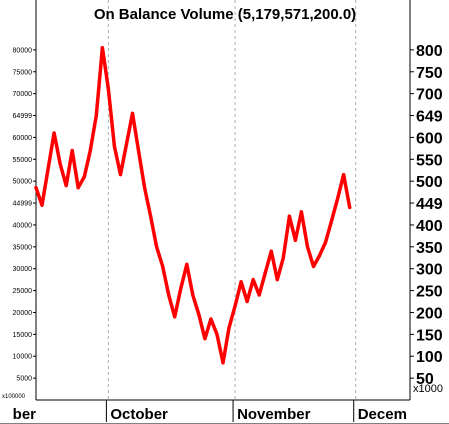 The image size is (449, 424). What do you see at coordinates (23, 160) in the screenshot?
I see `left-tick-label: 55000` at bounding box center [23, 160].